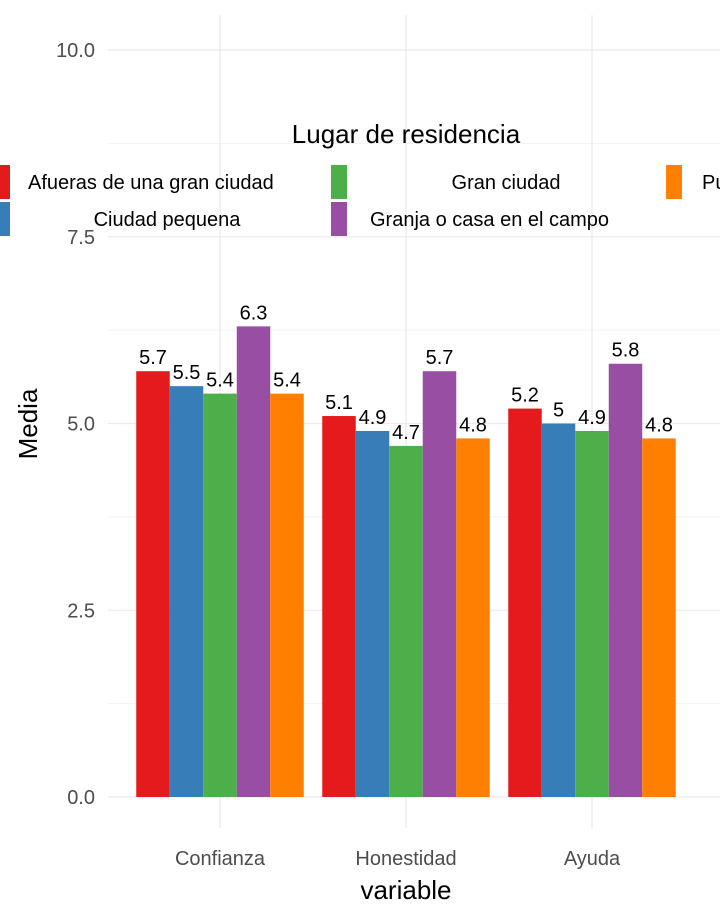  Describe the element at coordinates (711, 183) in the screenshot. I see `legend-label: Pueblo` at that location.